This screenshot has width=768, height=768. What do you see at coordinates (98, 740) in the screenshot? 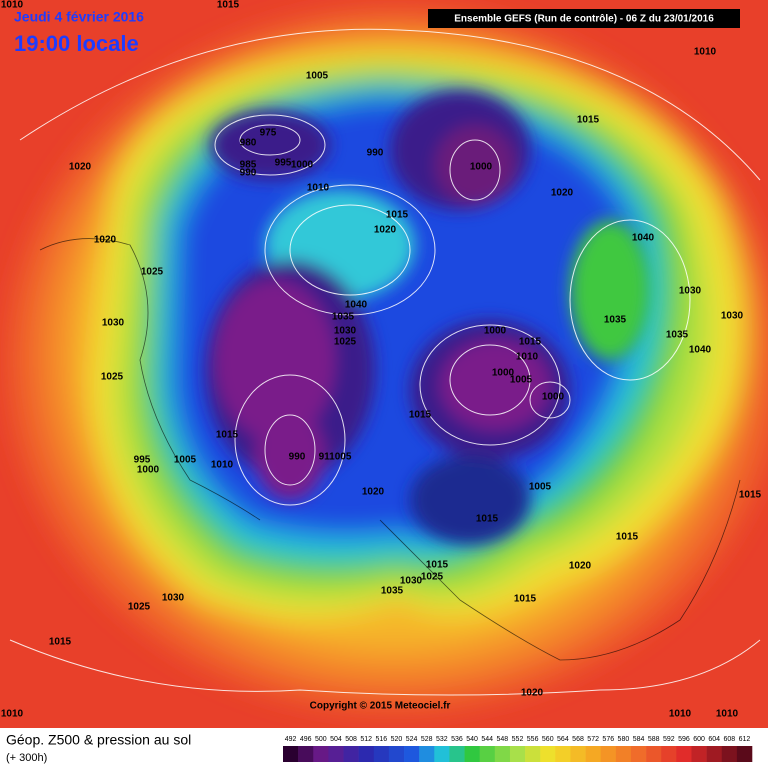
I see `footer-title: Géop. Z500 & pression au sol` at bounding box center [98, 740].